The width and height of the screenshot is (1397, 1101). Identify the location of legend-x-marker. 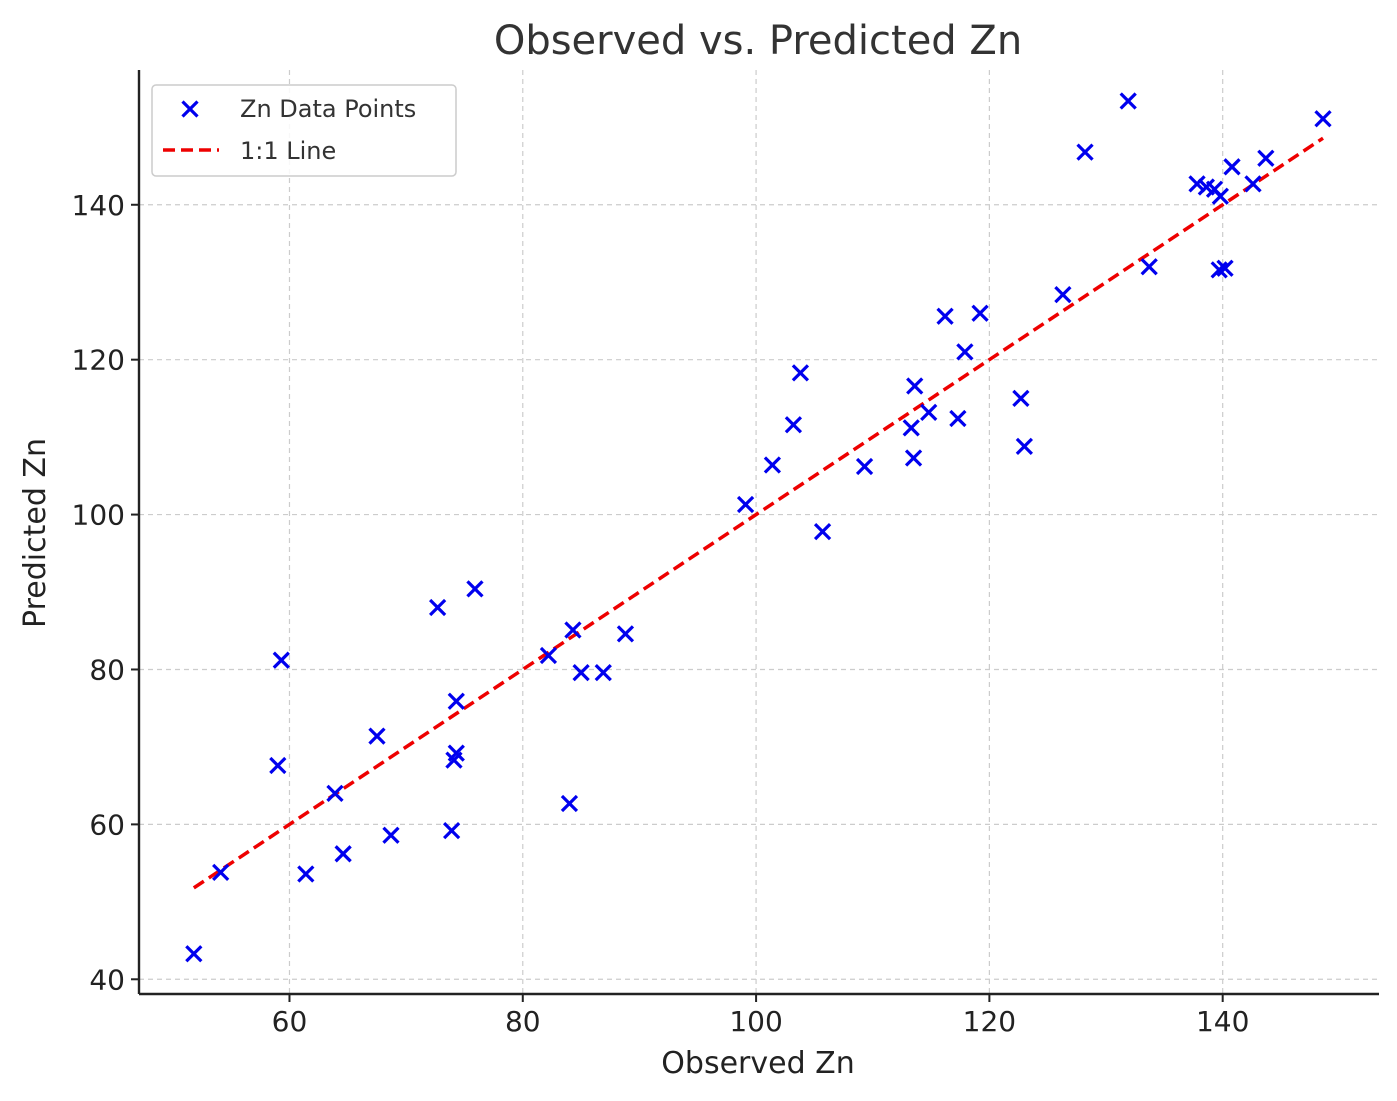
(190, 109).